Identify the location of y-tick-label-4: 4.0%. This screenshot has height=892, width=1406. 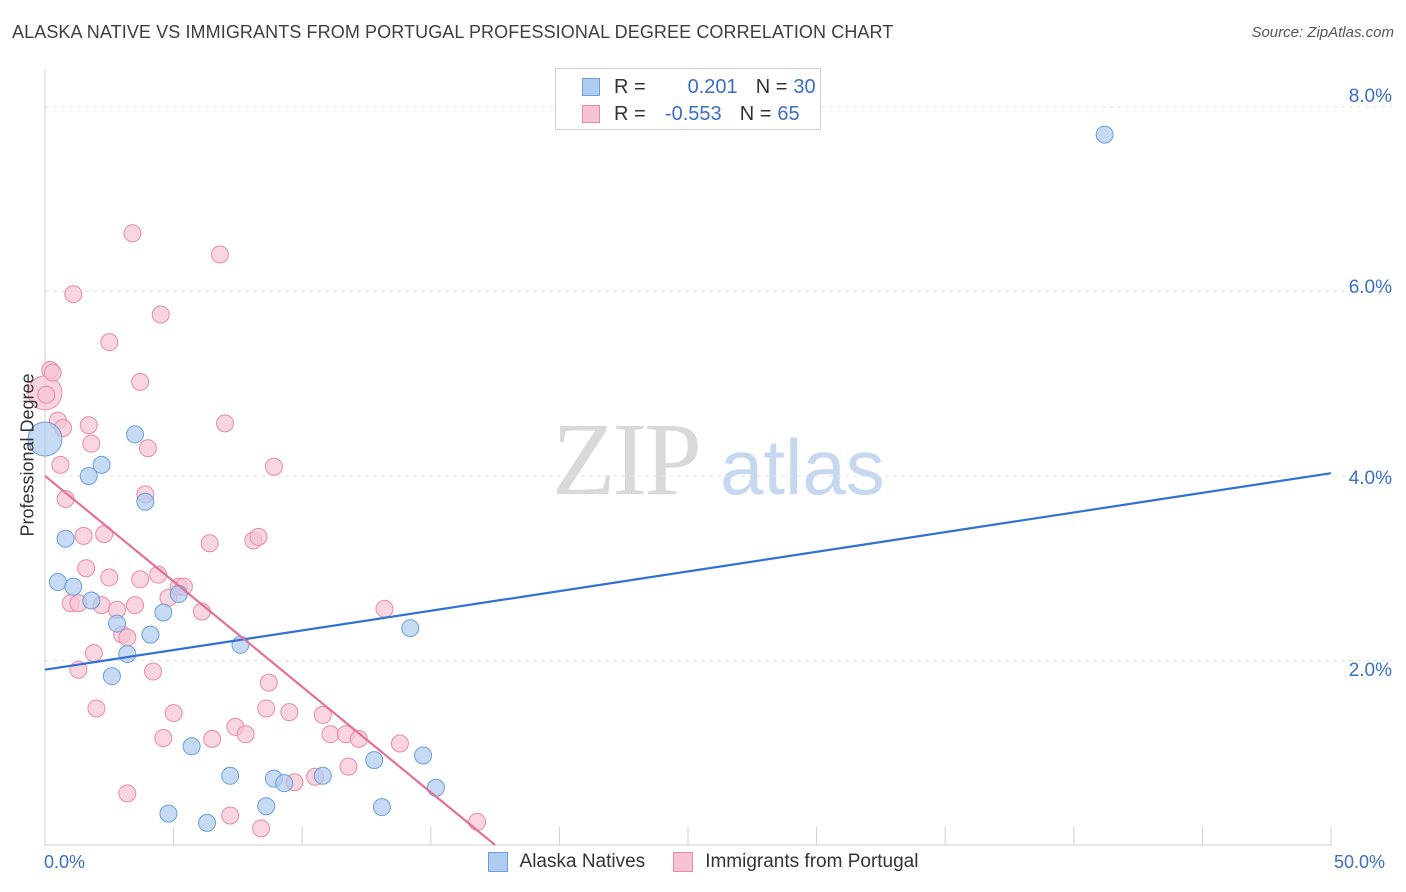
(1370, 478).